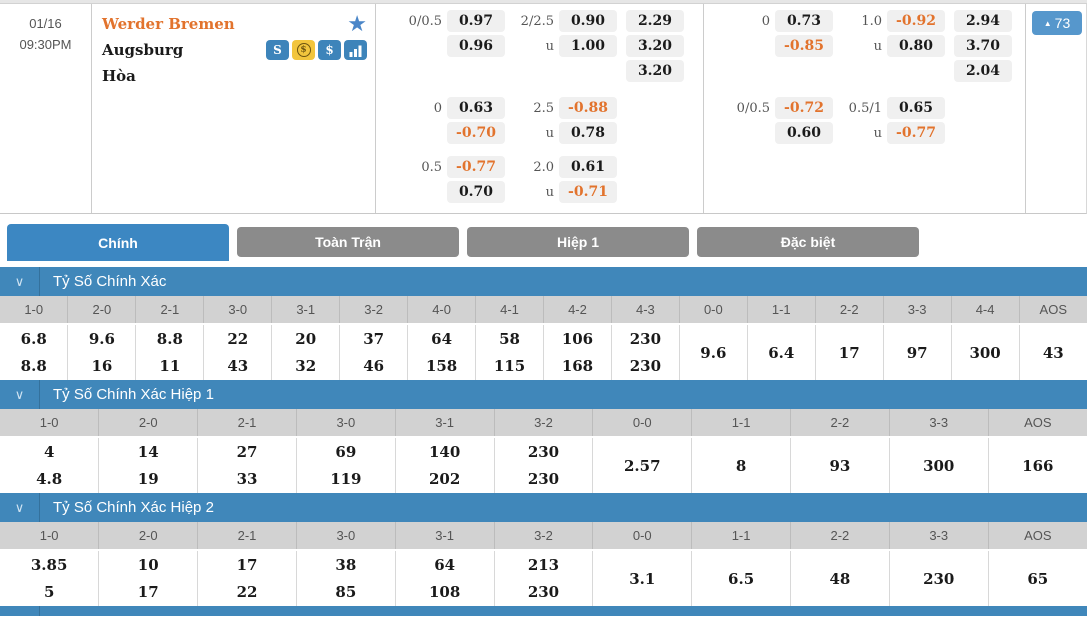  Describe the element at coordinates (543, 507) in the screenshot. I see `section-header-correct-score-2h: ∨ Tỷ Số Chính Xác Hiệp 2` at that location.